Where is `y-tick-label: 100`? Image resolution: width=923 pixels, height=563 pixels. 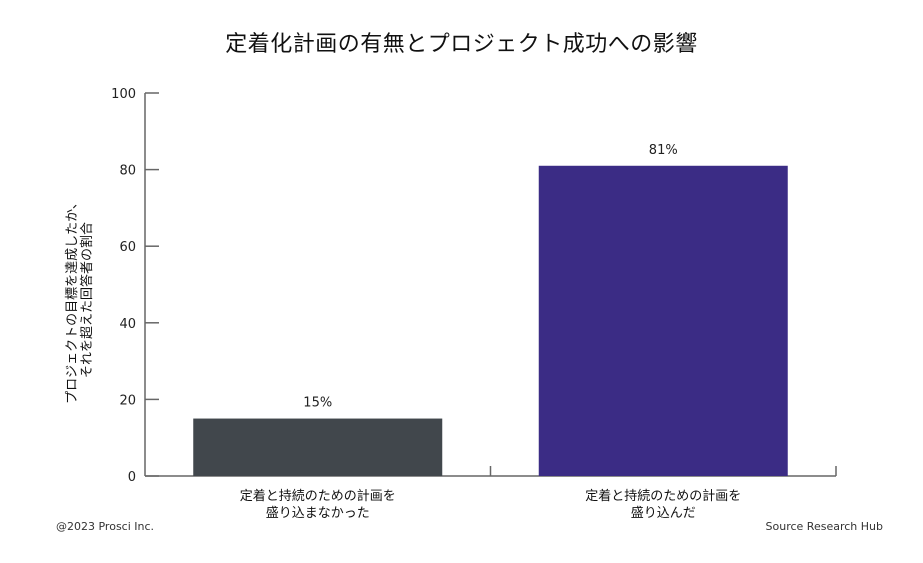
y-tick-label: 100 is located at coordinates (123, 94).